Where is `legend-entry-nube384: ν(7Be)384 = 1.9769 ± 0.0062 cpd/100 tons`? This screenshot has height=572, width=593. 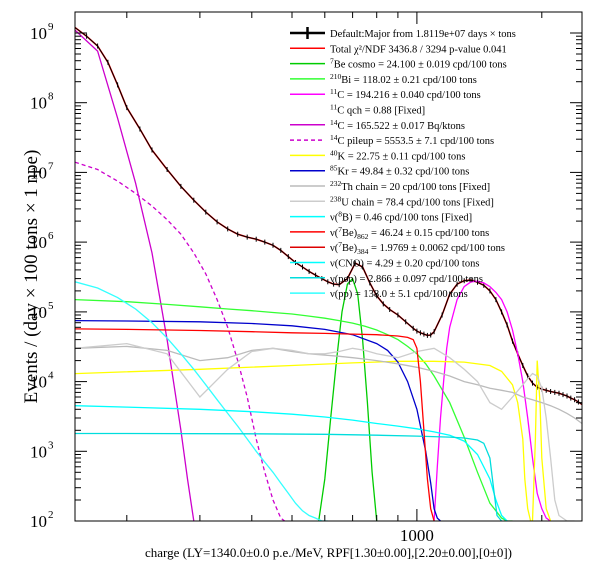 legend-entry-nube384: ν(7Be)384 = 1.9769 ± 0.0062 cpd/100 tons is located at coordinates (397, 248).